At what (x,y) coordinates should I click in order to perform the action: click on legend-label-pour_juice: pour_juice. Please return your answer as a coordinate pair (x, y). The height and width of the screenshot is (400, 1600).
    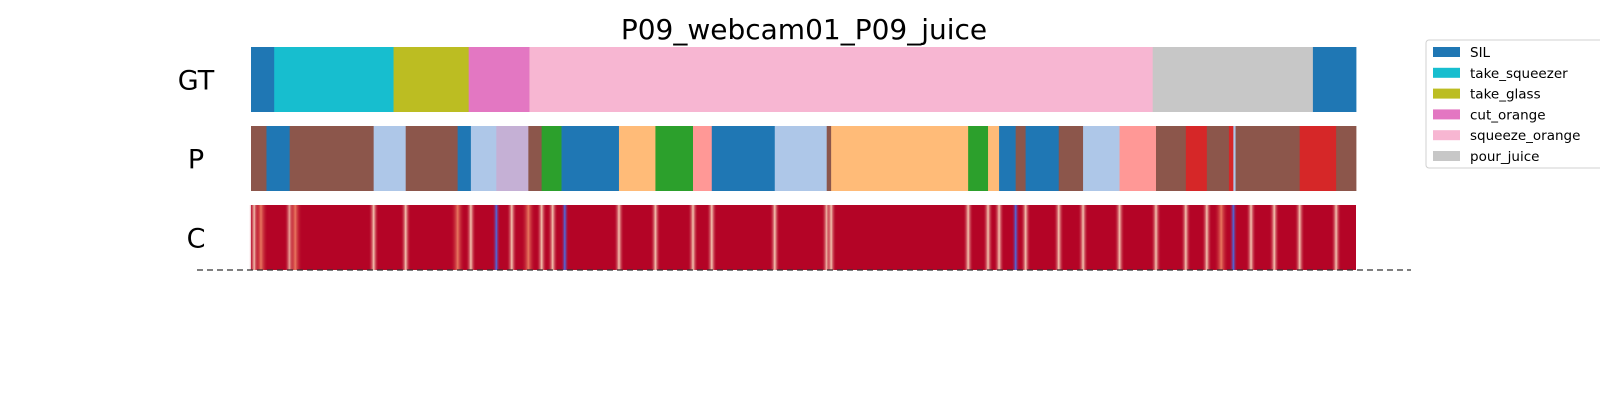
    Looking at the image, I should click on (1504, 157).